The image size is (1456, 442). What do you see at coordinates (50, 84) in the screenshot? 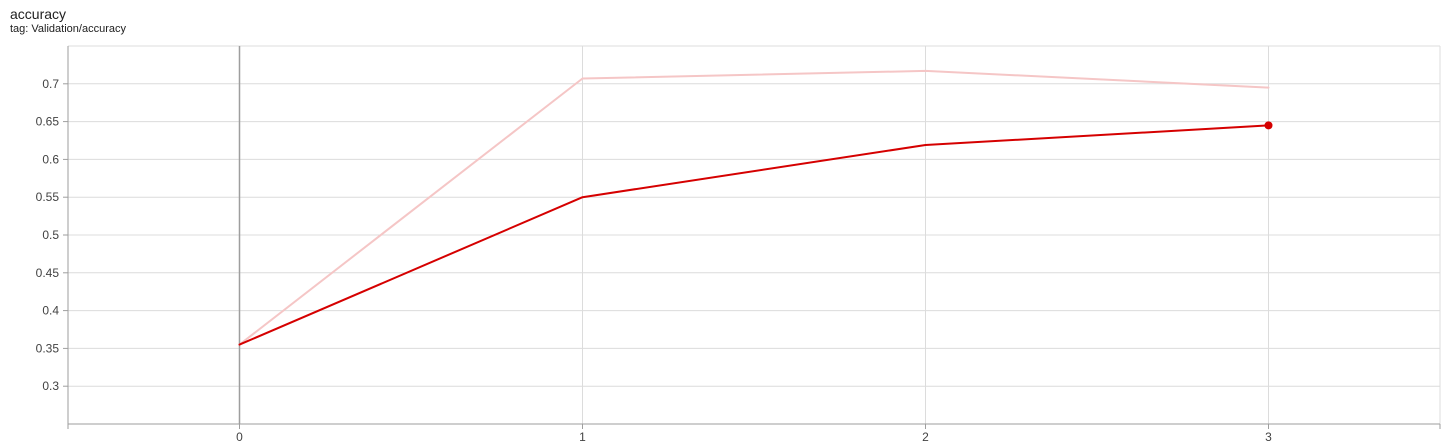
I see `y-tick-label: 0.7` at bounding box center [50, 84].